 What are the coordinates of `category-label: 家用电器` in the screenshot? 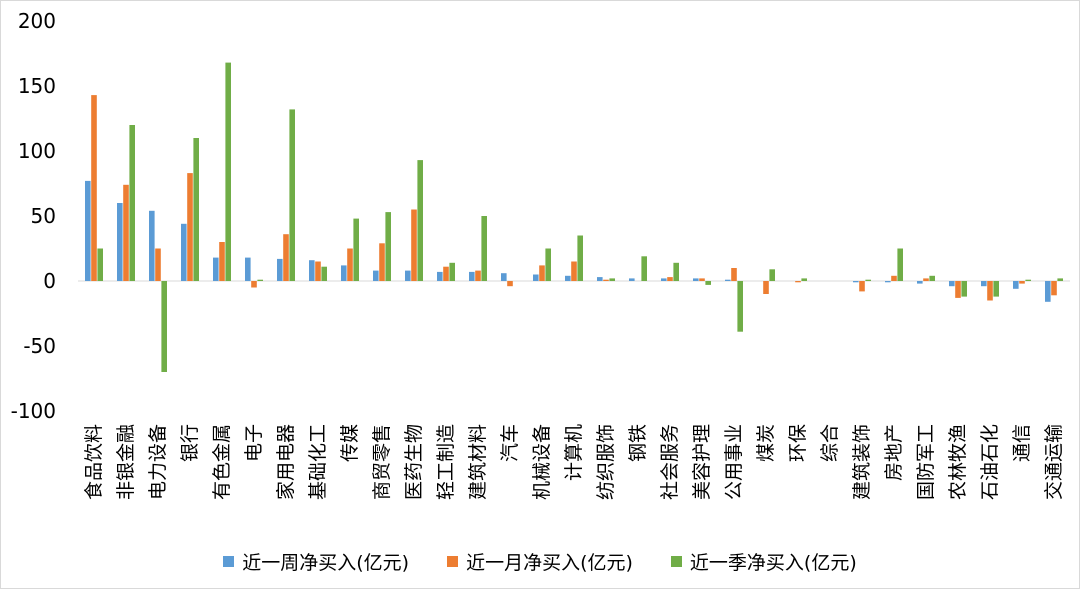 It's located at (286, 462).